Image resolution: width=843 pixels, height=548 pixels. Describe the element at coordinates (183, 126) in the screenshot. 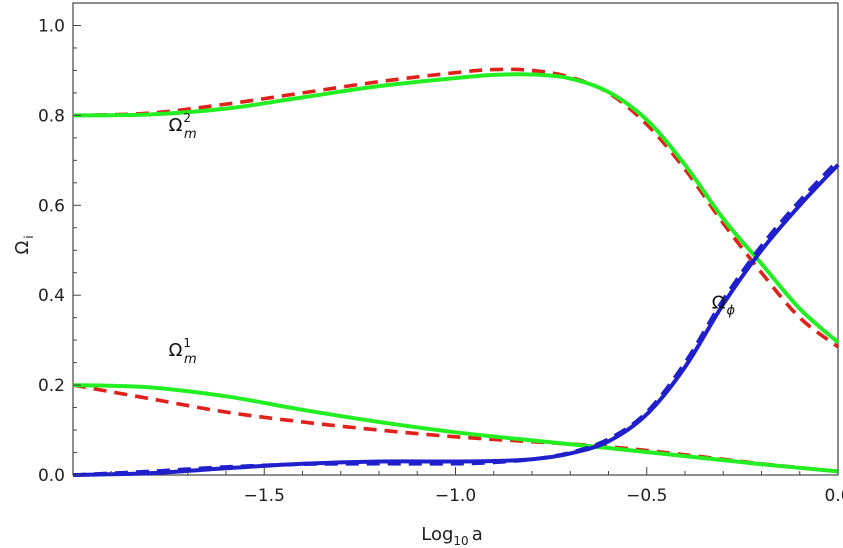

I see `annotation-om2: Ω2 m` at that location.